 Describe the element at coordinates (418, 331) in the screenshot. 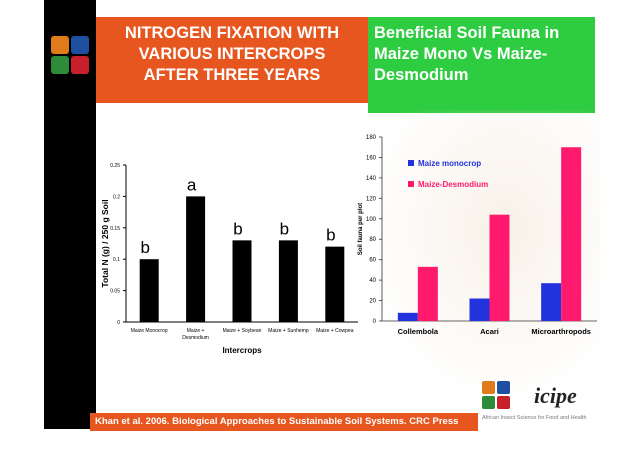

I see `x-tick-label: Collembola` at that location.